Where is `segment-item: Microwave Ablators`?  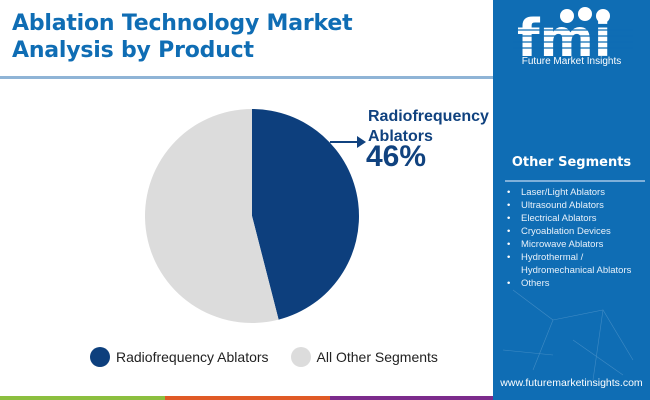
segment-item: Microwave Ablators is located at coordinates (577, 244).